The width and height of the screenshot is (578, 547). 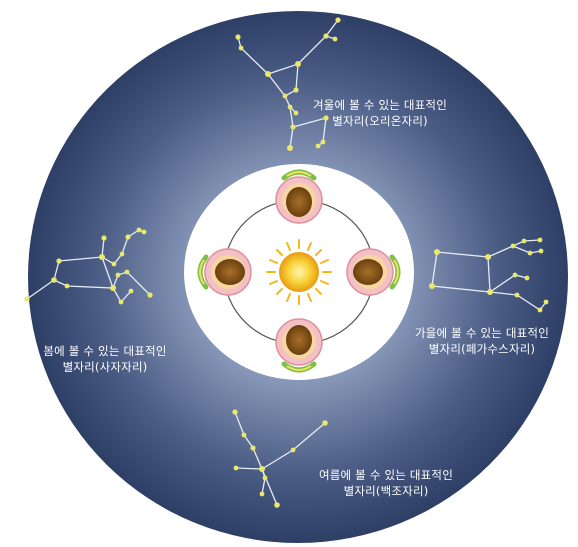 I want to click on spring-caption-line2: 별자리(사자자리), so click(x=105, y=367).